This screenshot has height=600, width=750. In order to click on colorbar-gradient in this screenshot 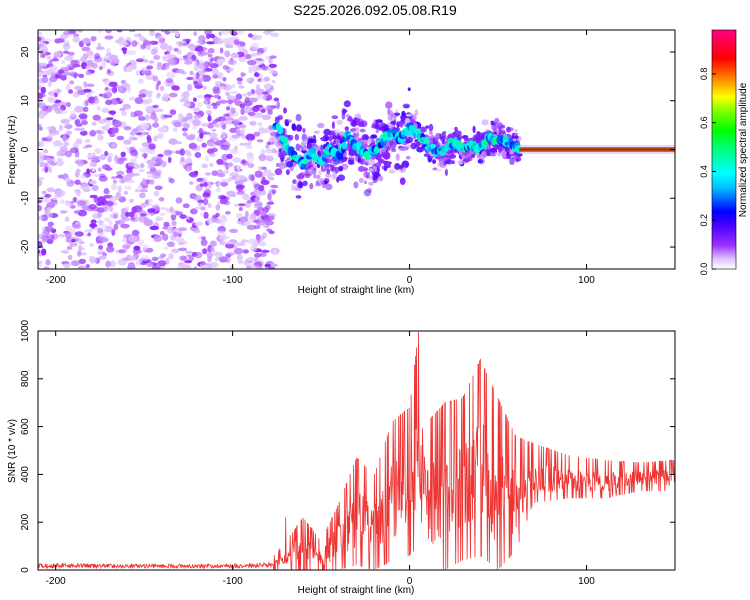, I will do `click(724, 149)`.